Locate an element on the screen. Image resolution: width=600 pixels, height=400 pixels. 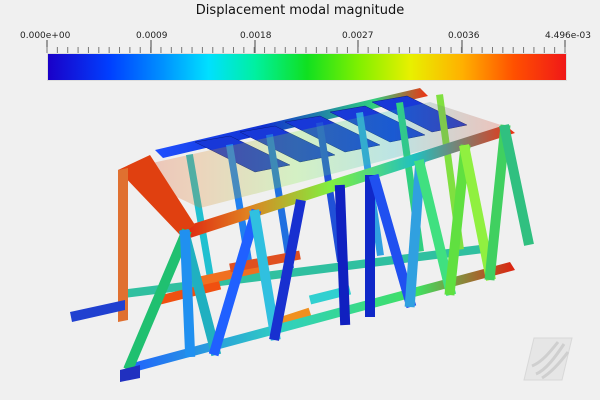
colorbar-title: Displacement modal magnitude is located at coordinates (300, 10).